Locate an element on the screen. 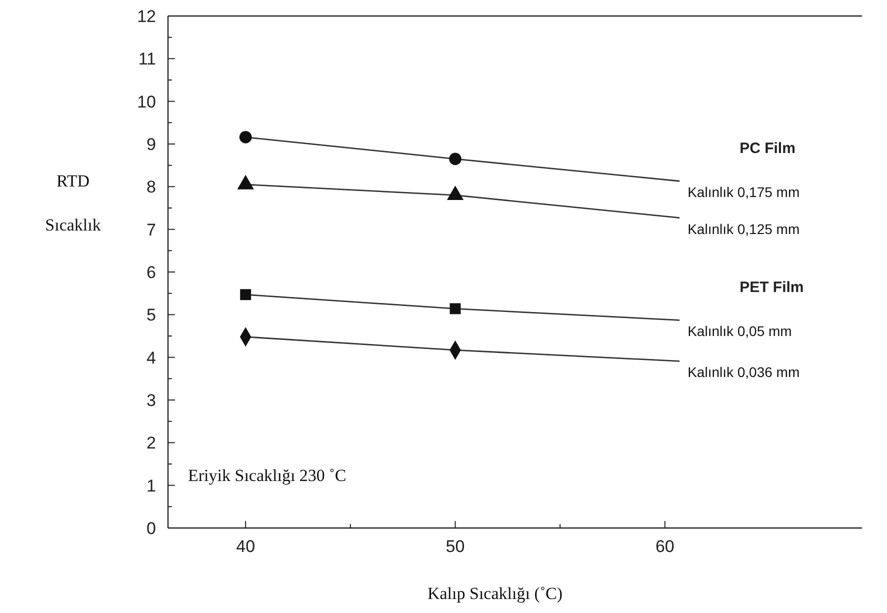 This screenshot has height=613, width=887. y-tick-label: 7 is located at coordinates (151, 230).